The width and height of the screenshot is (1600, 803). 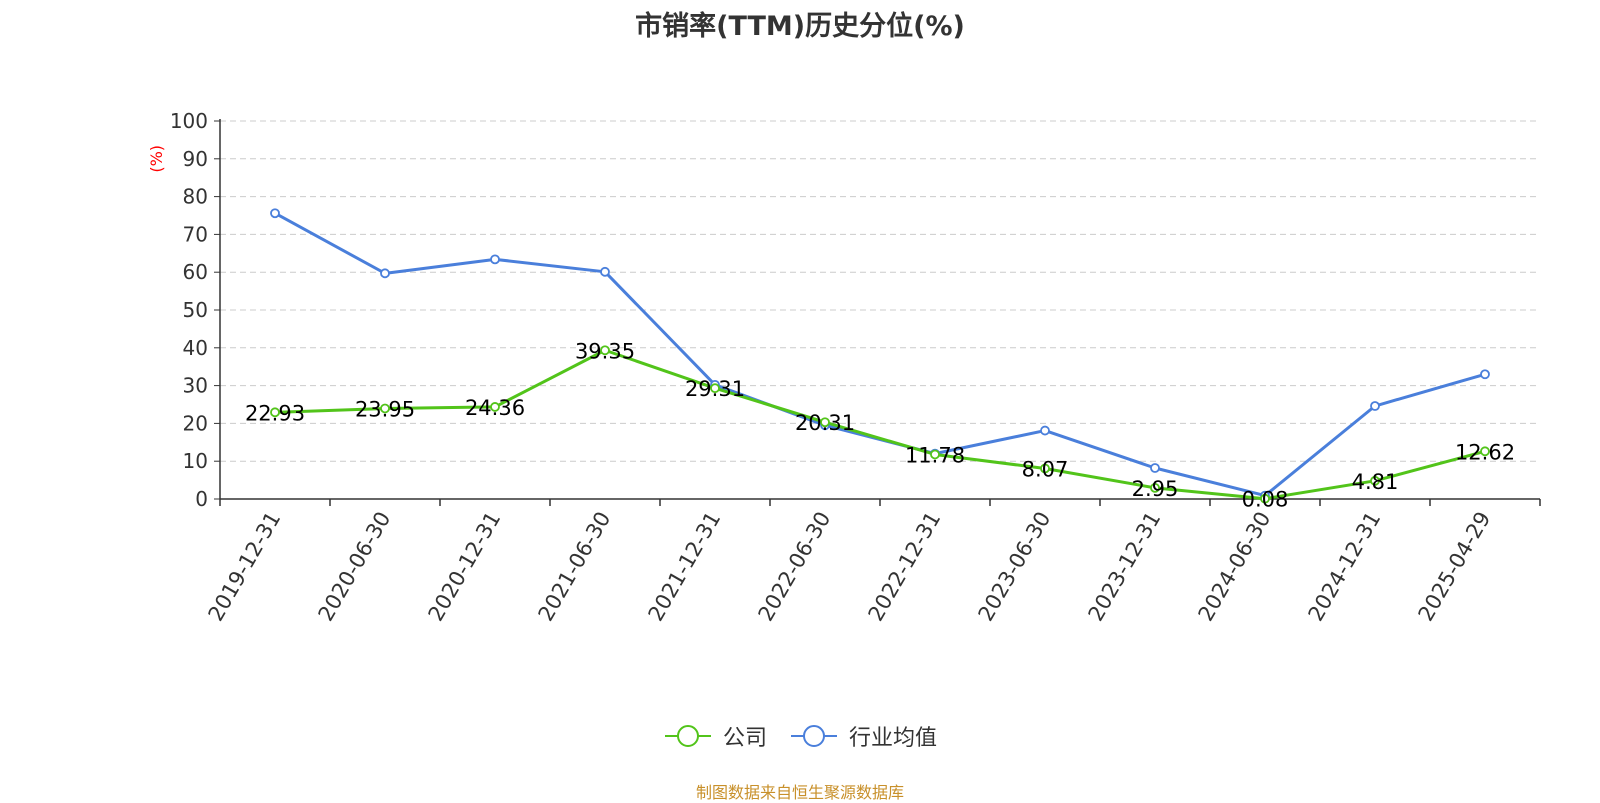 I want to click on tick-label-x-7: 2023-06-30, so click(x=1015, y=567).